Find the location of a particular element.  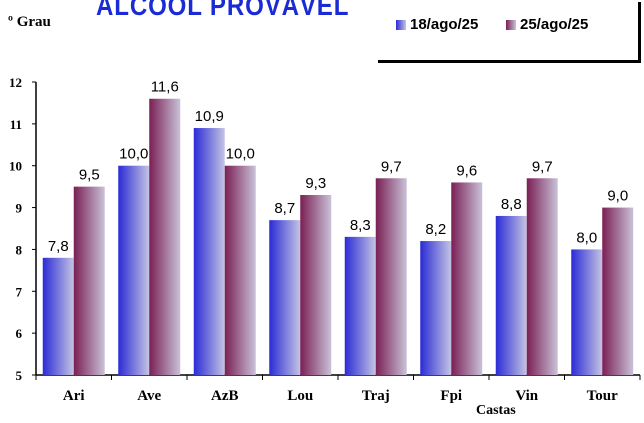

data-label-series-1: 8,0 is located at coordinates (586, 237).